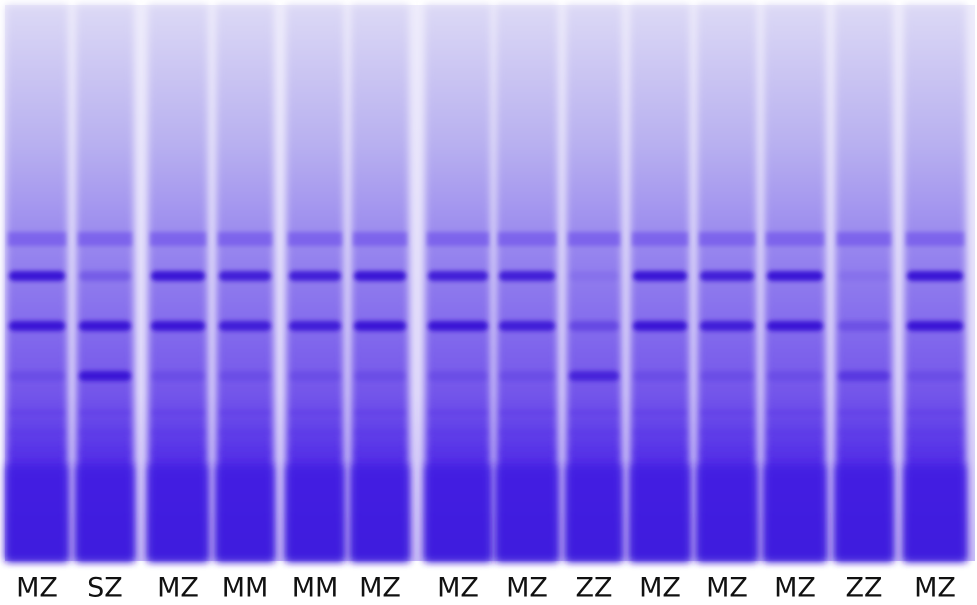 The width and height of the screenshot is (977, 605). What do you see at coordinates (864, 588) in the screenshot?
I see `lane-label: ZZ` at bounding box center [864, 588].